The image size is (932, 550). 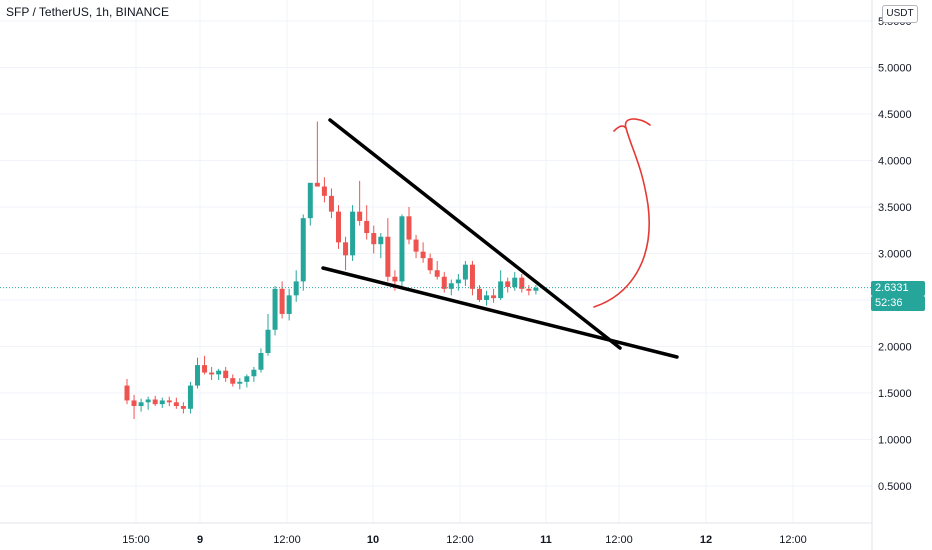 What do you see at coordinates (895, 162) in the screenshot?
I see `price-tick-label: 4.0000` at bounding box center [895, 162].